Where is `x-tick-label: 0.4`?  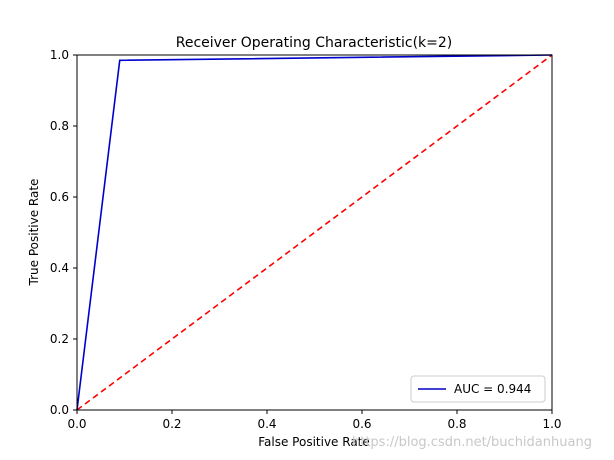
x-tick-label: 0.4 is located at coordinates (266, 424).